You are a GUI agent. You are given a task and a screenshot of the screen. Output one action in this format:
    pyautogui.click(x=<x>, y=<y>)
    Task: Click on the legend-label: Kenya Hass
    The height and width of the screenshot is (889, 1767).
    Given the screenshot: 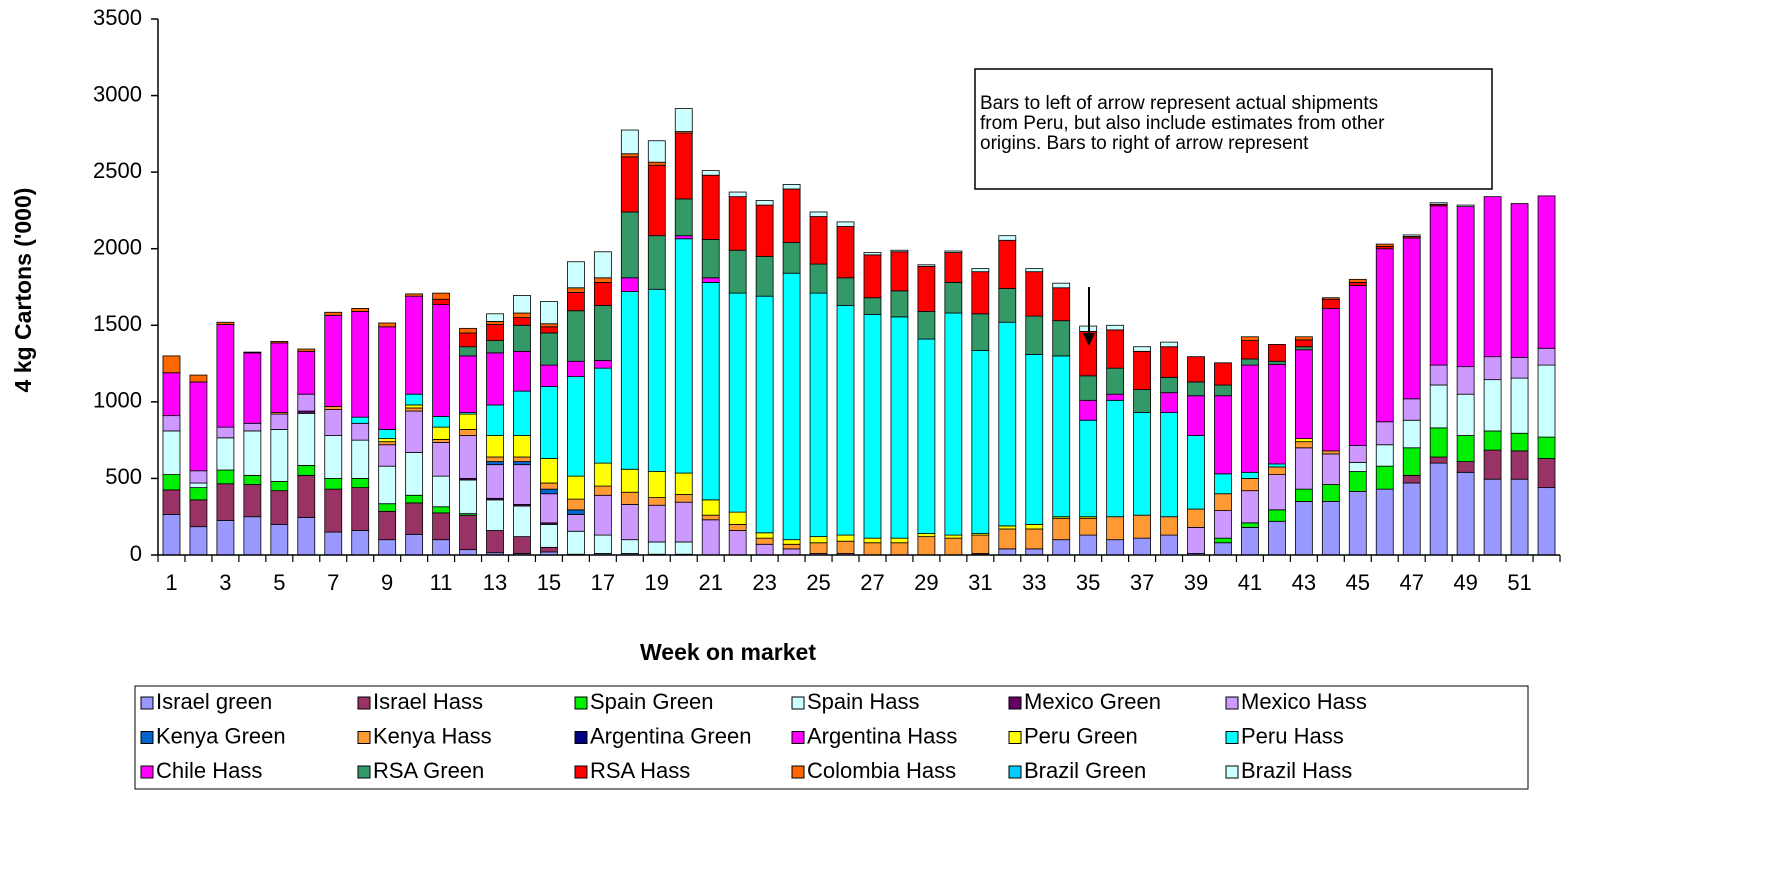 What is the action you would take?
    pyautogui.click(x=432, y=735)
    